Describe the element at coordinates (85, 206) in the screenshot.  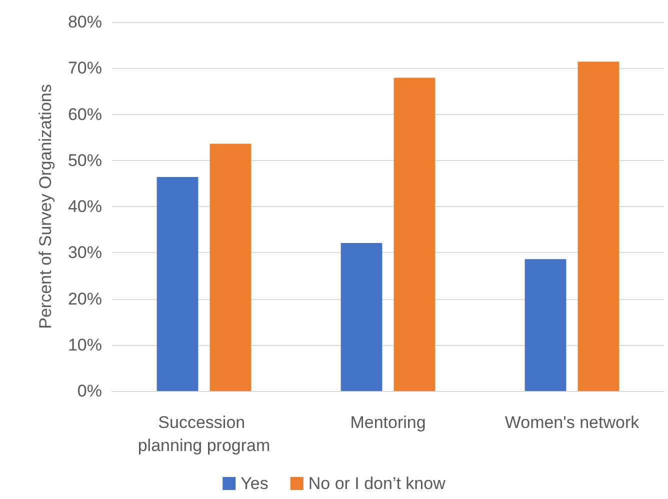
I see `y-tick-label: 40%` at that location.